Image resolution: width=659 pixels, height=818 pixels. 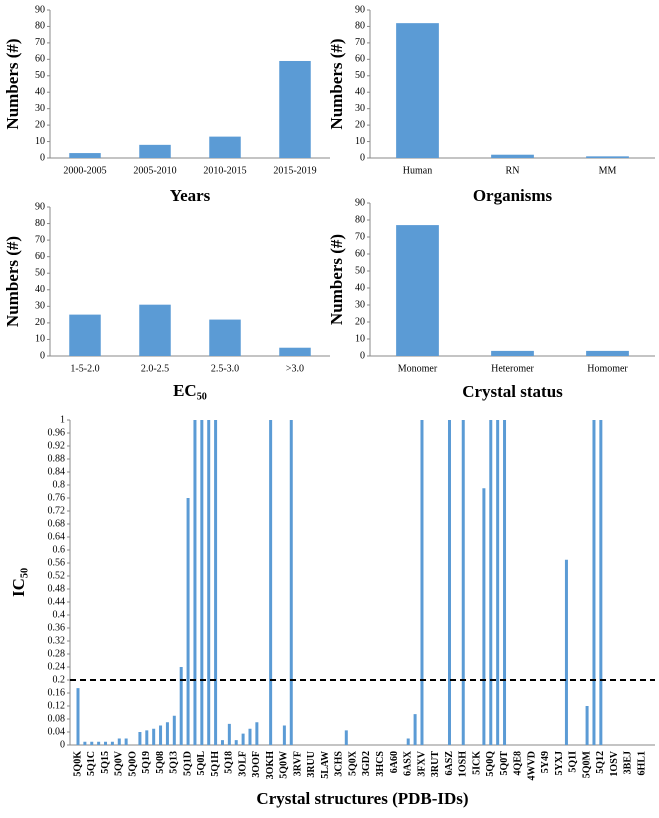 What do you see at coordinates (573, 762) in the screenshot?
I see `x-tick-label: 5Q1I` at bounding box center [573, 762].